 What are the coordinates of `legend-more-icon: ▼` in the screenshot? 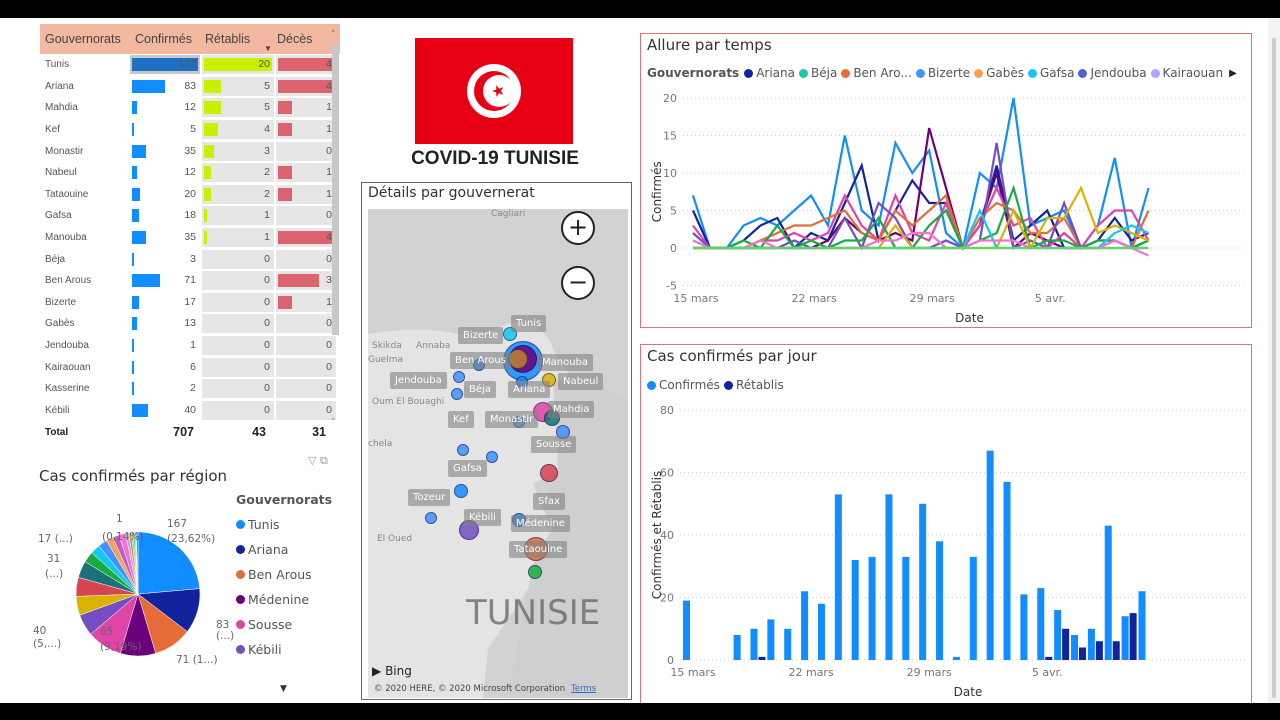 It's located at (283, 689).